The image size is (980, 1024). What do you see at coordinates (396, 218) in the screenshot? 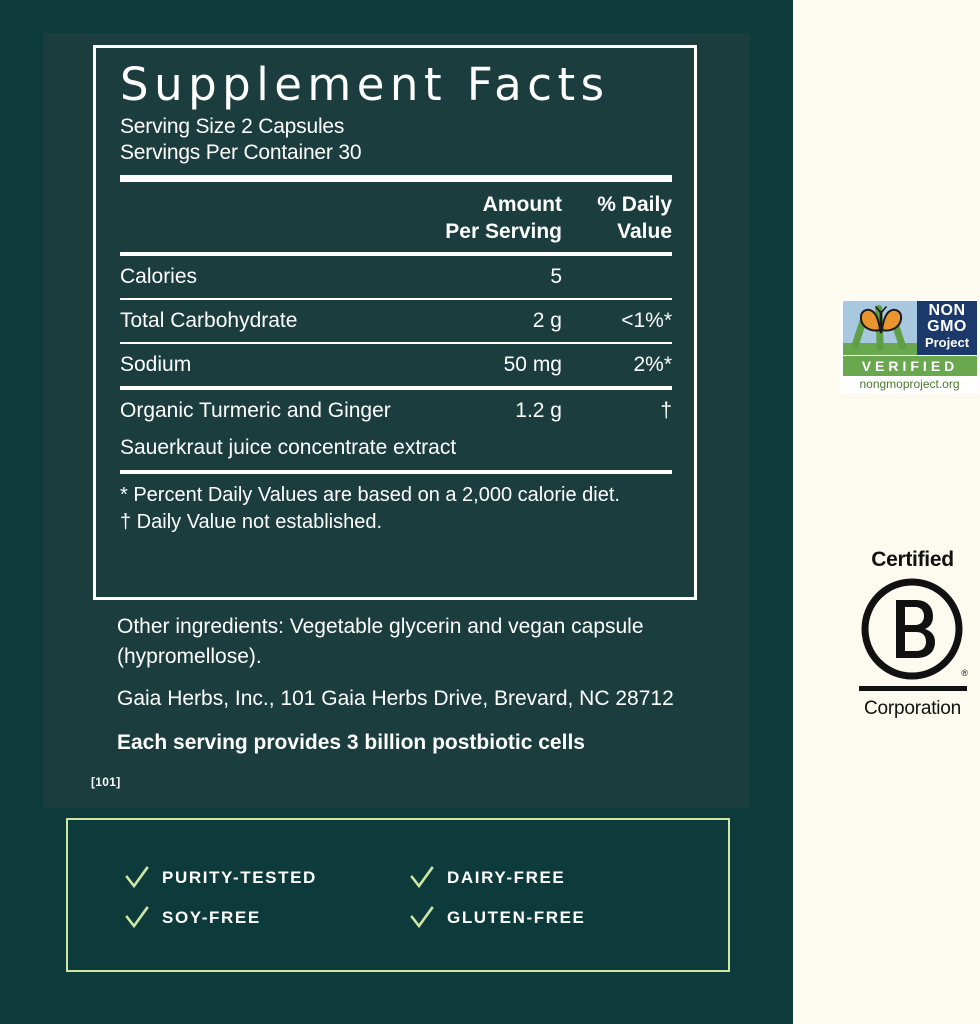
I see `column-headers: Amount Per Serving % Daily Value` at bounding box center [396, 218].